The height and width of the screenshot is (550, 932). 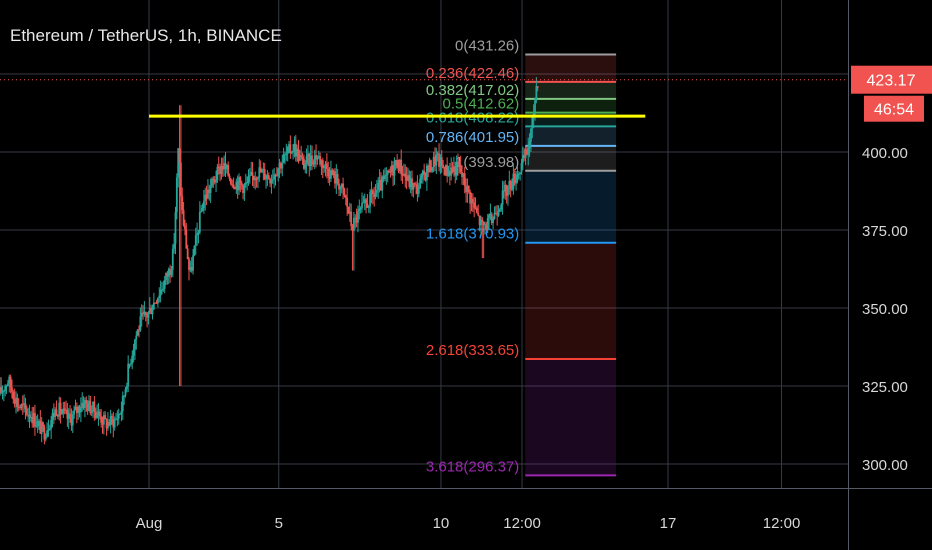 What do you see at coordinates (146, 35) in the screenshot?
I see `chart-title: Ethereum / TetherUS, 1h, BINANCE` at bounding box center [146, 35].